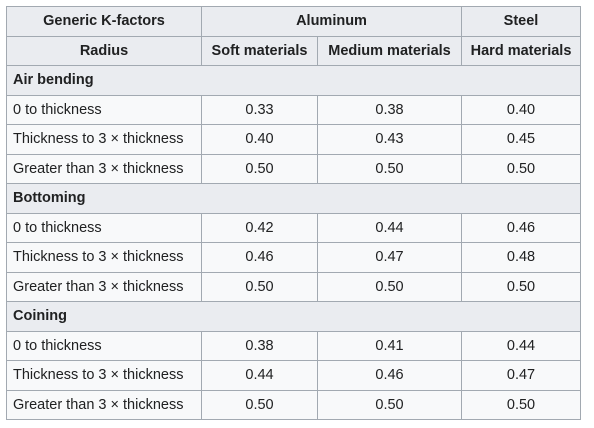  Describe the element at coordinates (259, 50) in the screenshot. I see `header-soft-materials: Soft materials` at that location.